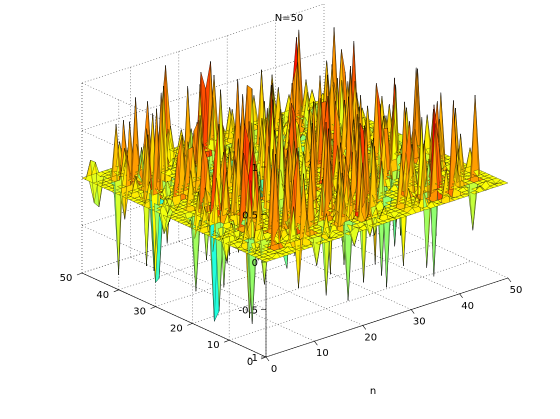 This screenshot has width=560, height=419. I want to click on z-tick-label: -0.5, so click(248, 311).